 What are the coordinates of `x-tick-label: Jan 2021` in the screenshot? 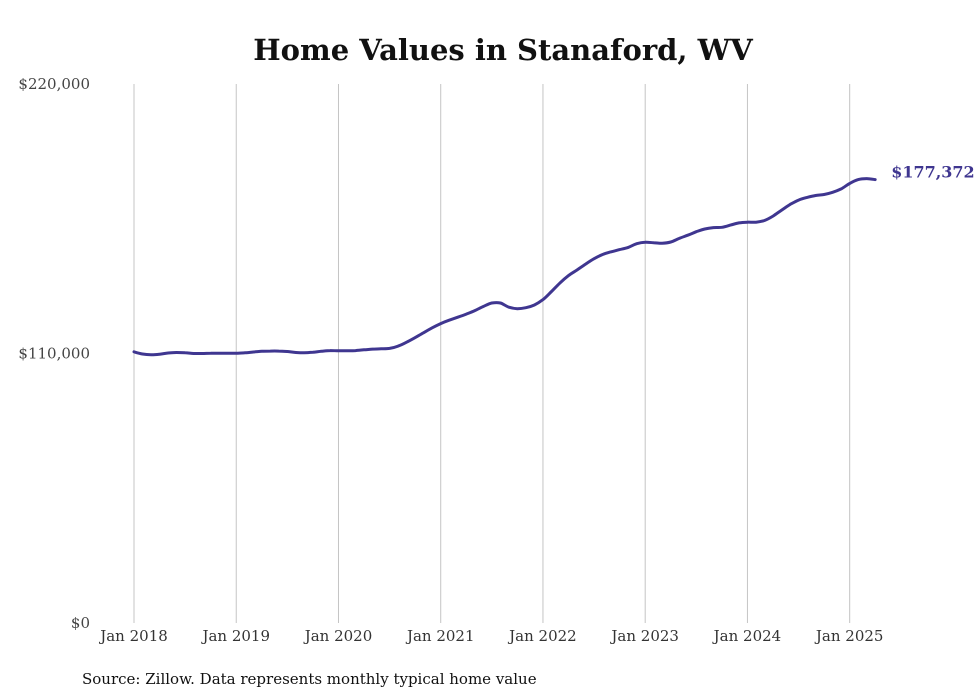 It's located at (440, 636).